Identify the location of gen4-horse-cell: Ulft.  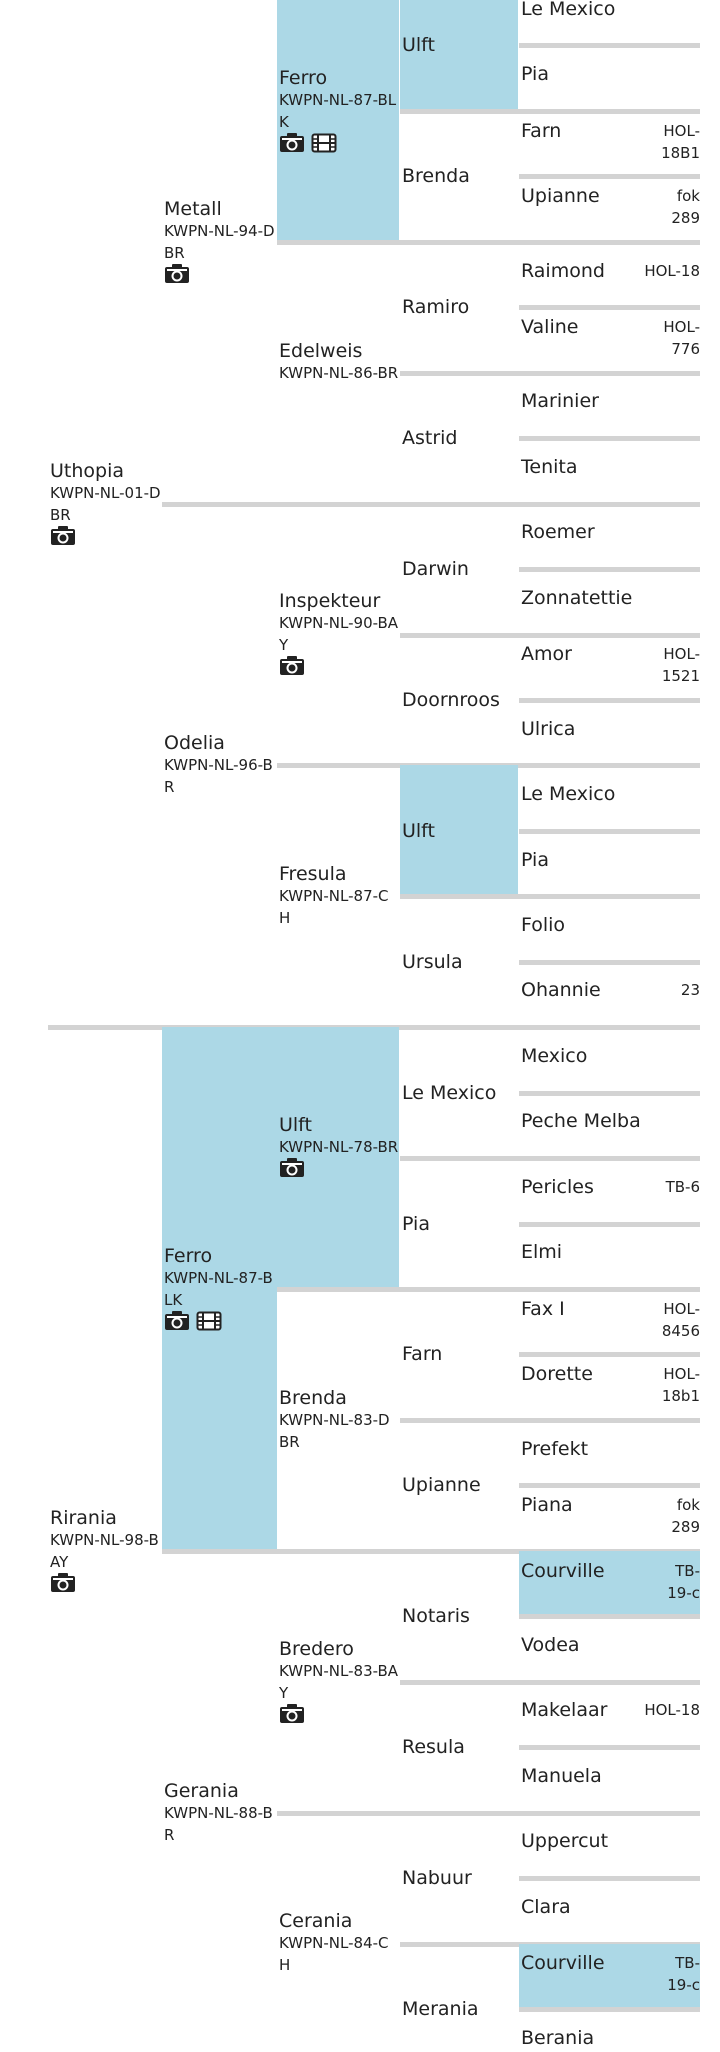
(459, 830).